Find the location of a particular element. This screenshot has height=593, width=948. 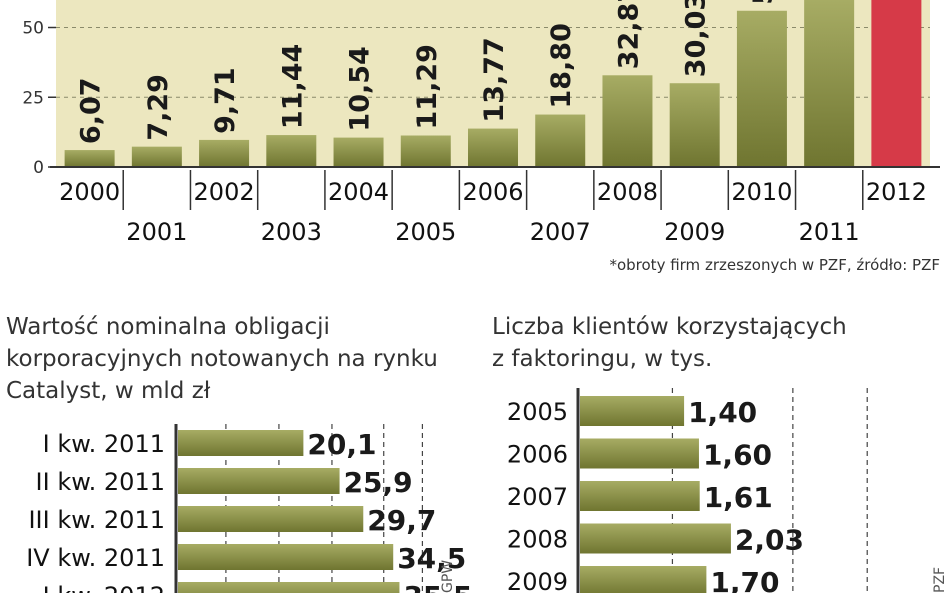

top-y-tick-label: 0 is located at coordinates (38, 168).